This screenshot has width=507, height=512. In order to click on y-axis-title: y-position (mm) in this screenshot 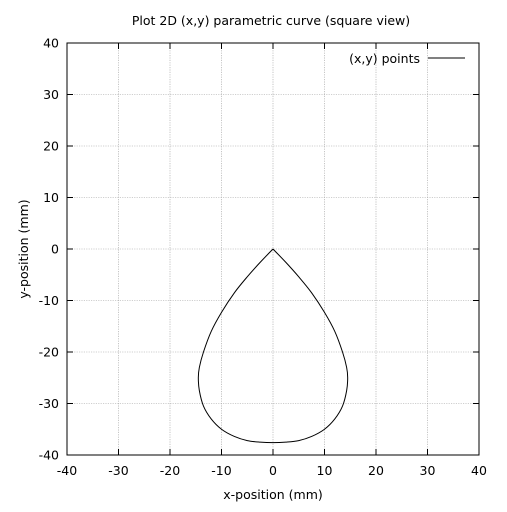, I will do `click(23, 248)`.